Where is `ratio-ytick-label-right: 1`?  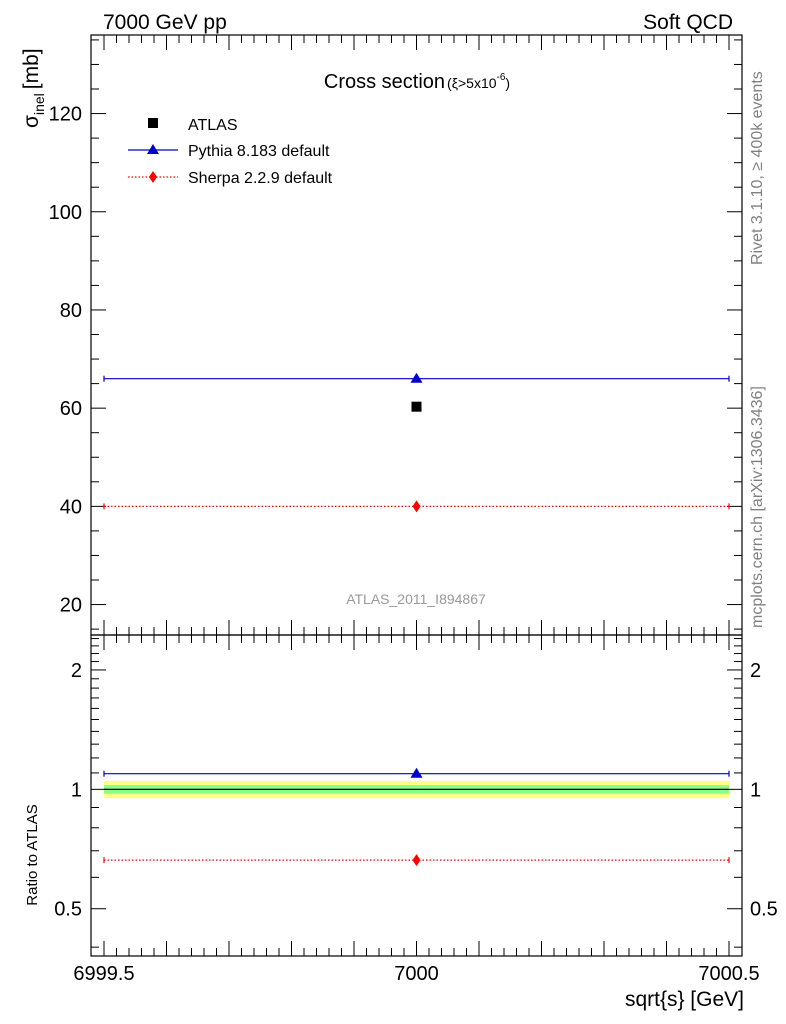 ratio-ytick-label-right: 1 is located at coordinates (755, 790).